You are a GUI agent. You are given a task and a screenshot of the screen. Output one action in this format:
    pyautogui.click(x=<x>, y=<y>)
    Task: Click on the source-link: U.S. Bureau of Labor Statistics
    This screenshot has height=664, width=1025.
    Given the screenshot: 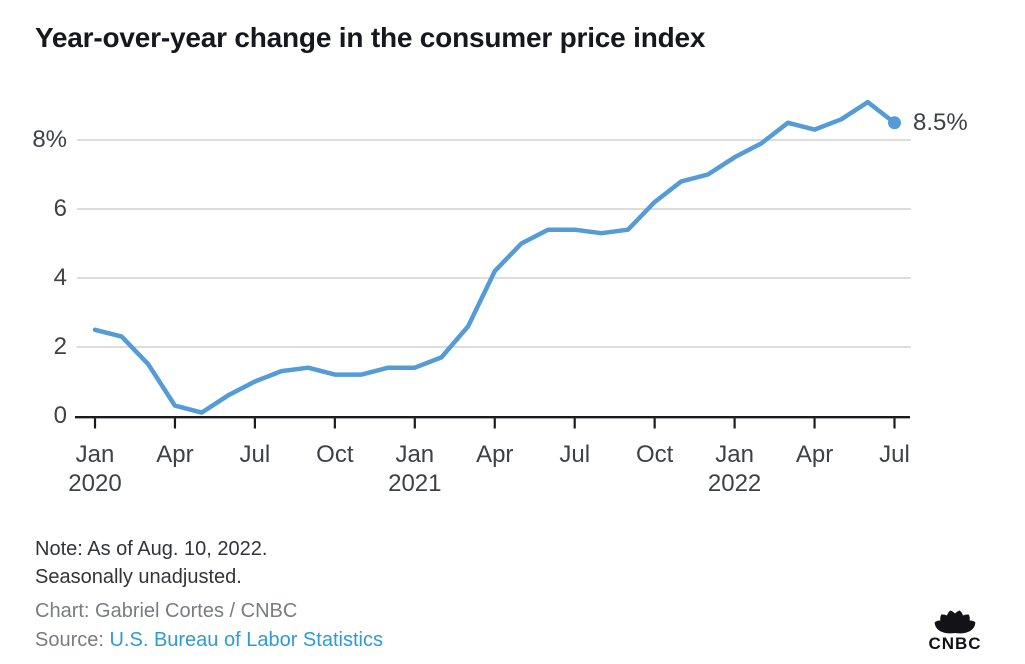 What is the action you would take?
    pyautogui.click(x=246, y=639)
    